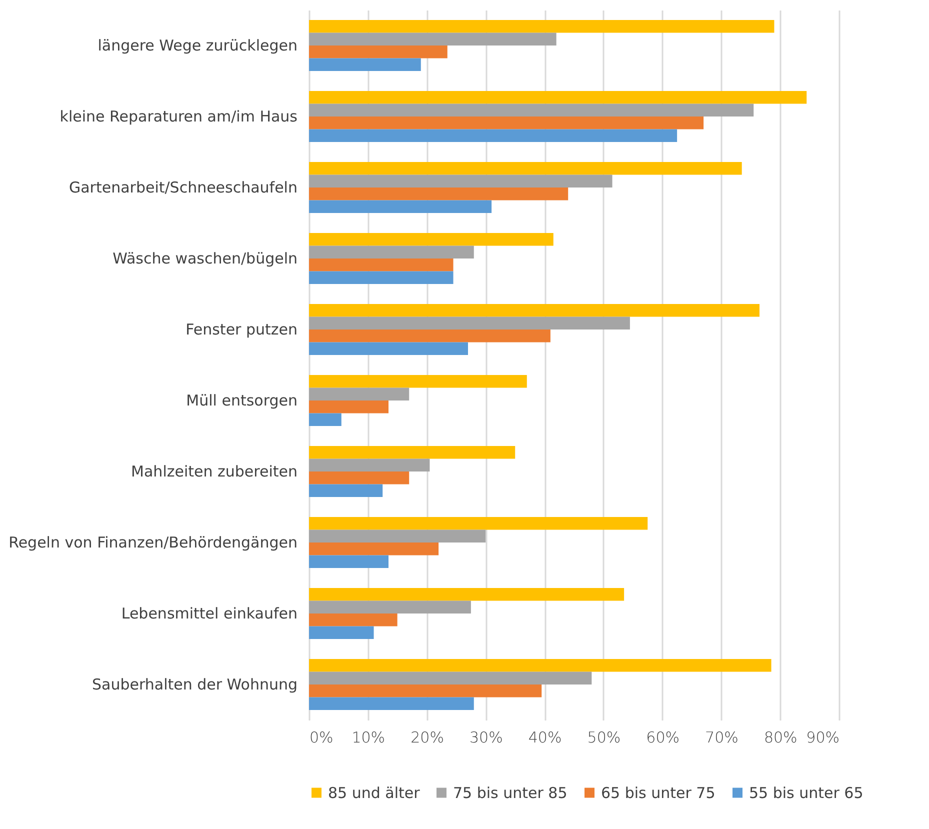  What do you see at coordinates (195, 685) in the screenshot?
I see `y-tick-label: Sauberhalten der Wohnung` at bounding box center [195, 685].